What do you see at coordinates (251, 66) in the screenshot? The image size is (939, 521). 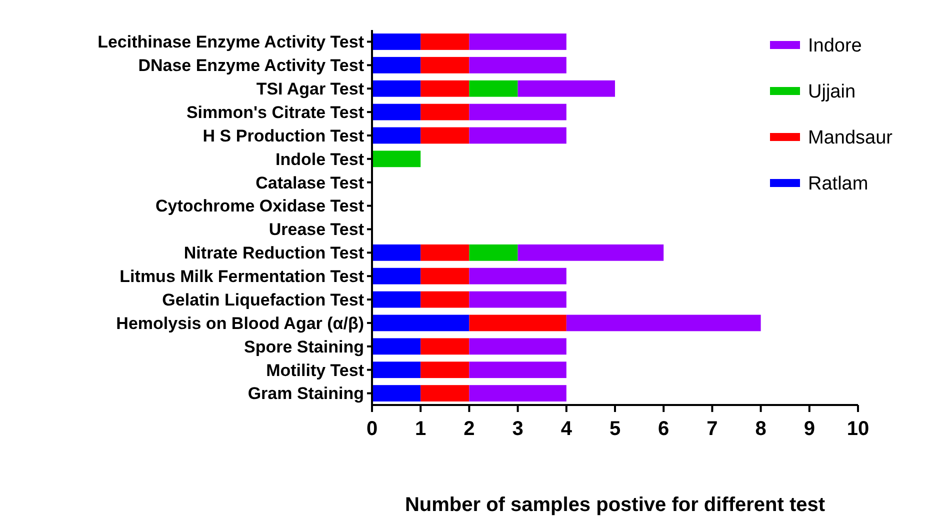 I see `y-tick-label: DNase Enzyme Activity Test` at bounding box center [251, 66].